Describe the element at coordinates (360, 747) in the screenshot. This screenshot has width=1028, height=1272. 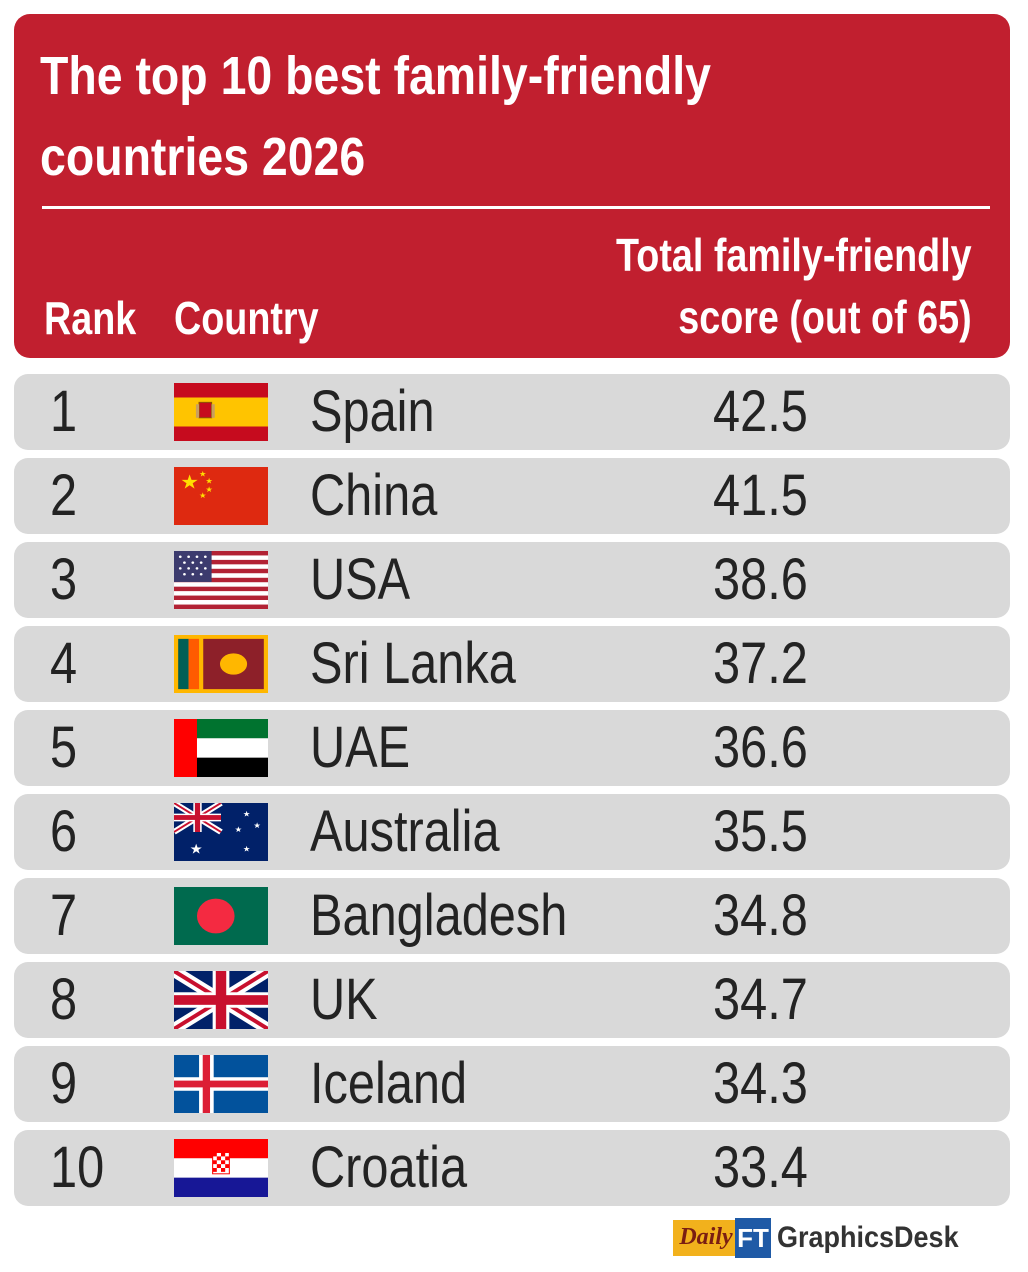
I see `country-cell: UAE` at that location.